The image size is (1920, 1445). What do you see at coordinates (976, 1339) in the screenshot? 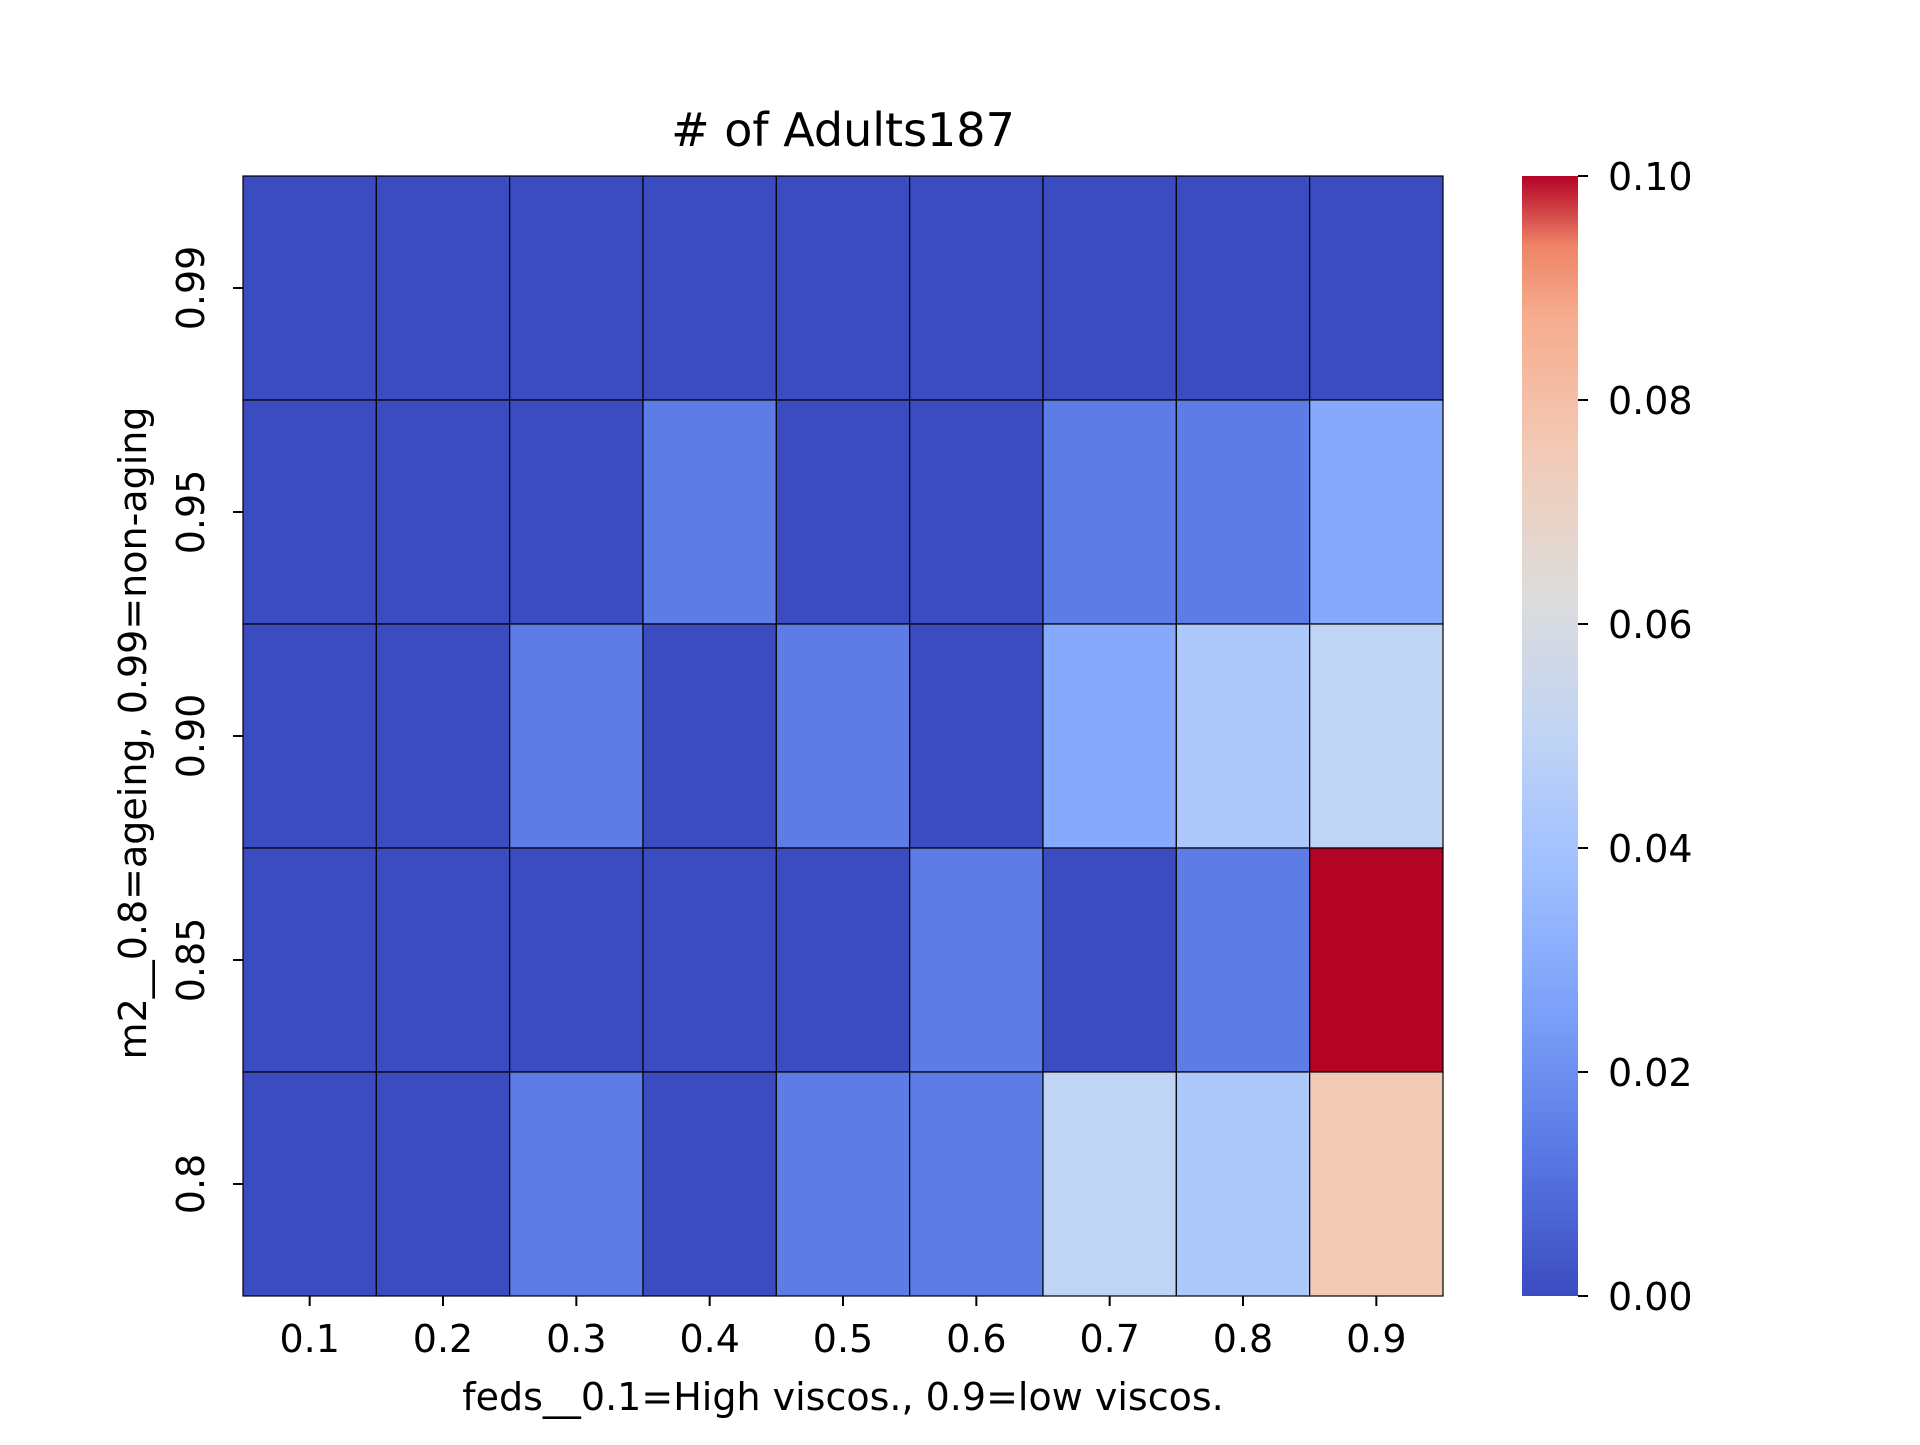
I see `x-tick-label: 0.6` at bounding box center [976, 1339].